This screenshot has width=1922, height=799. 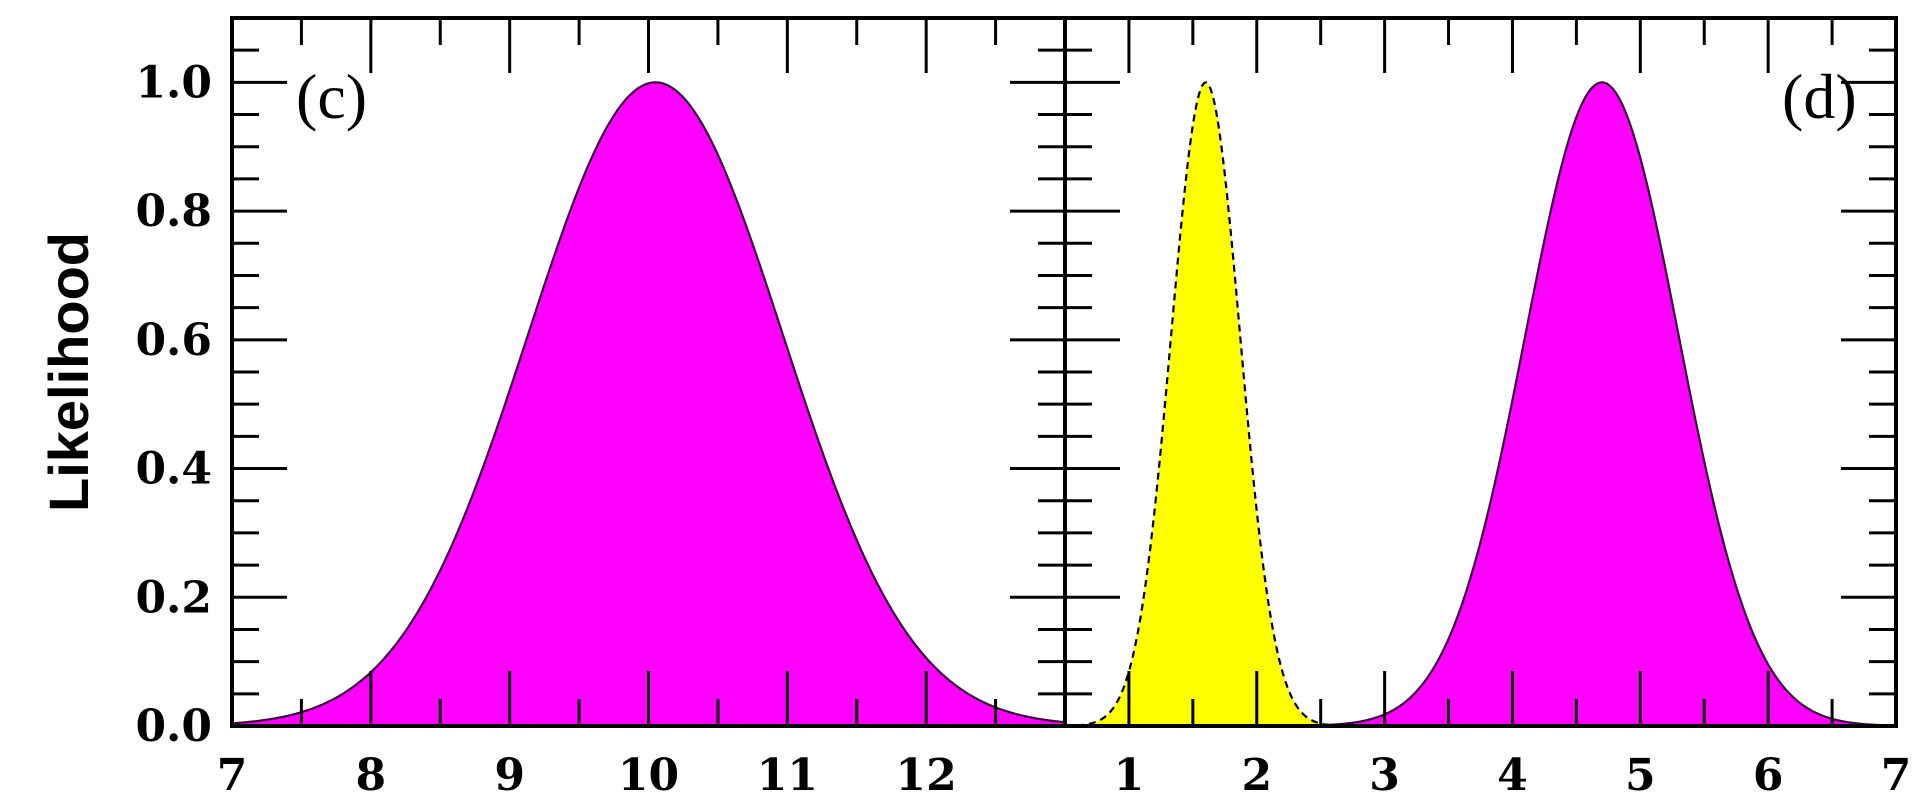 I want to click on ytick-label: 0.4, so click(x=173, y=469).